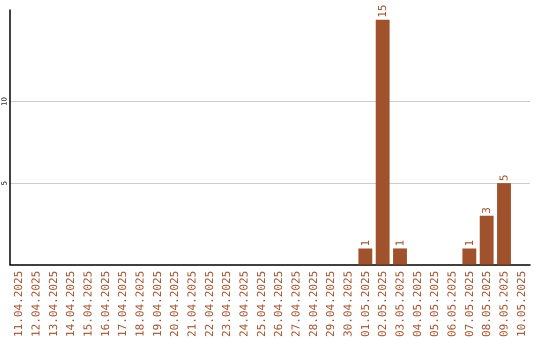 This screenshot has height=340, width=540. Describe the element at coordinates (417, 304) in the screenshot. I see `x-tick-label: 04.05.2025` at that location.